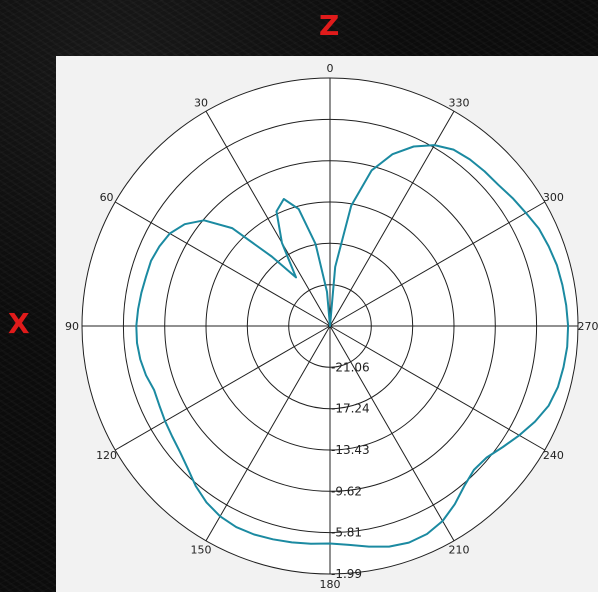 The image size is (598, 592). I want to click on angle-tick-label: 240, so click(553, 455).